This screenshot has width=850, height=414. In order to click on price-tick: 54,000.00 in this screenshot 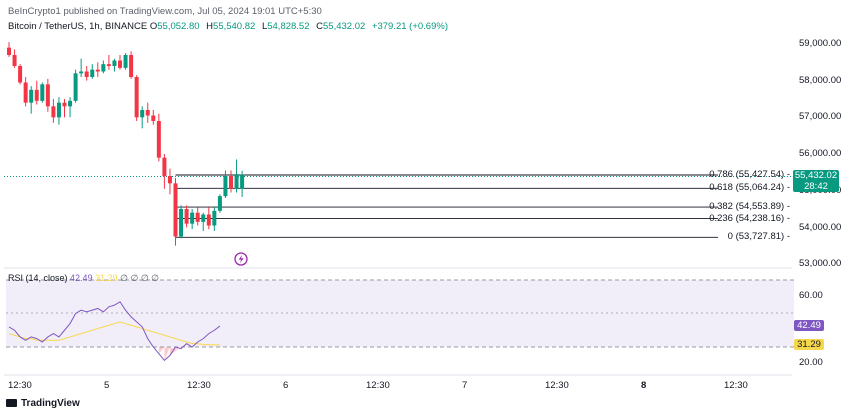, I will do `click(820, 227)`.